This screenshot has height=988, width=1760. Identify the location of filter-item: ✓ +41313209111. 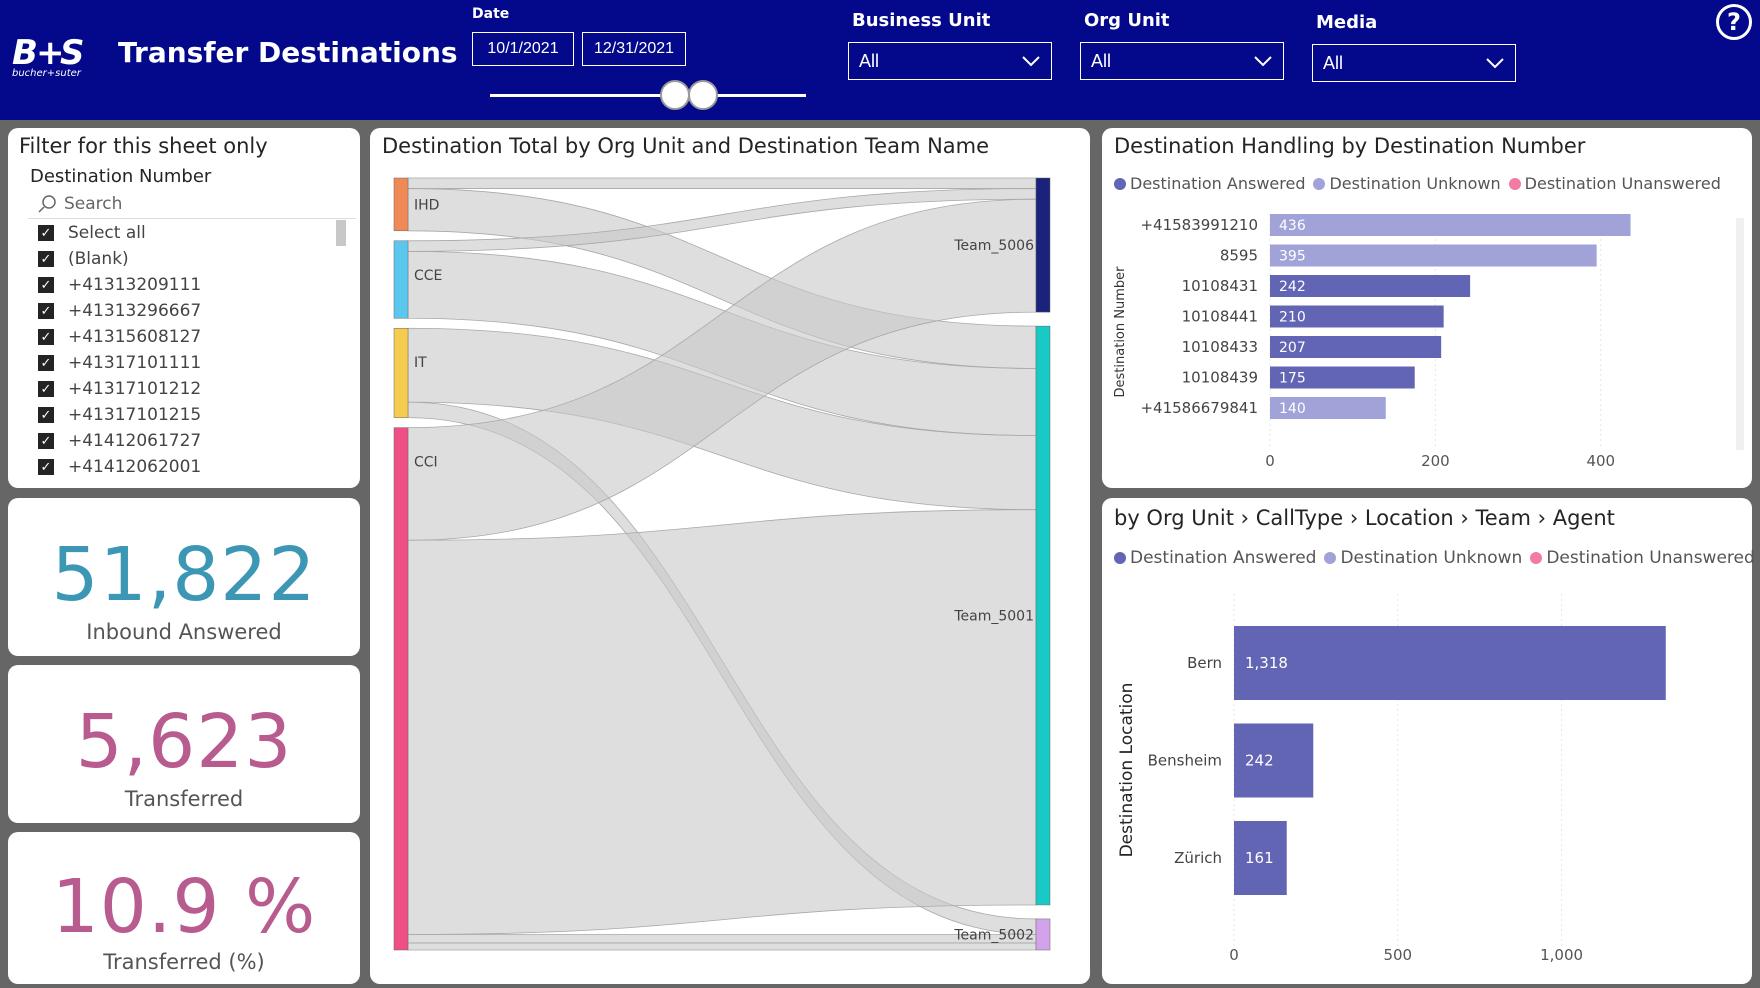
(114, 285).